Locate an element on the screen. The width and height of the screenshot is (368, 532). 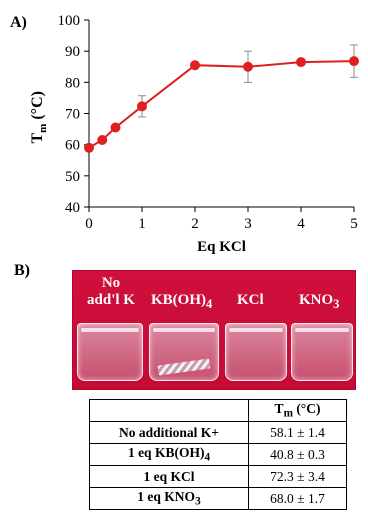
series-line is located at coordinates (221, 104).